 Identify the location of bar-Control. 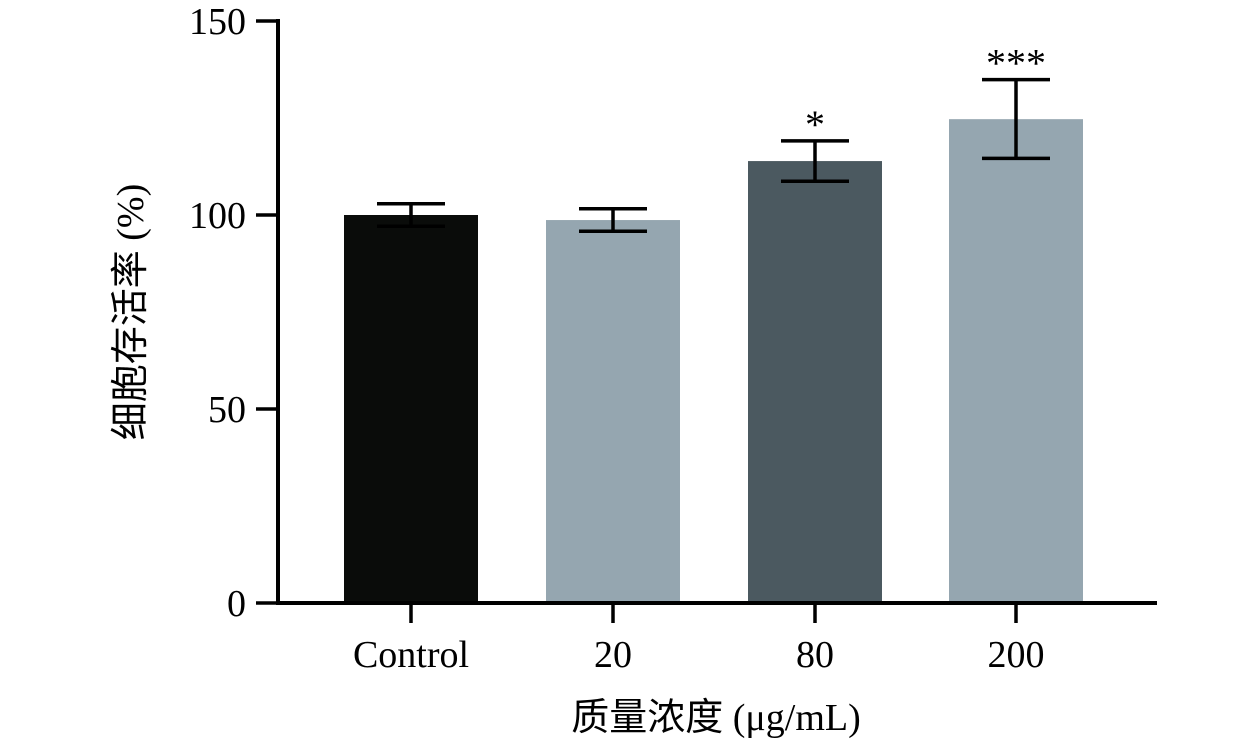
(411, 409).